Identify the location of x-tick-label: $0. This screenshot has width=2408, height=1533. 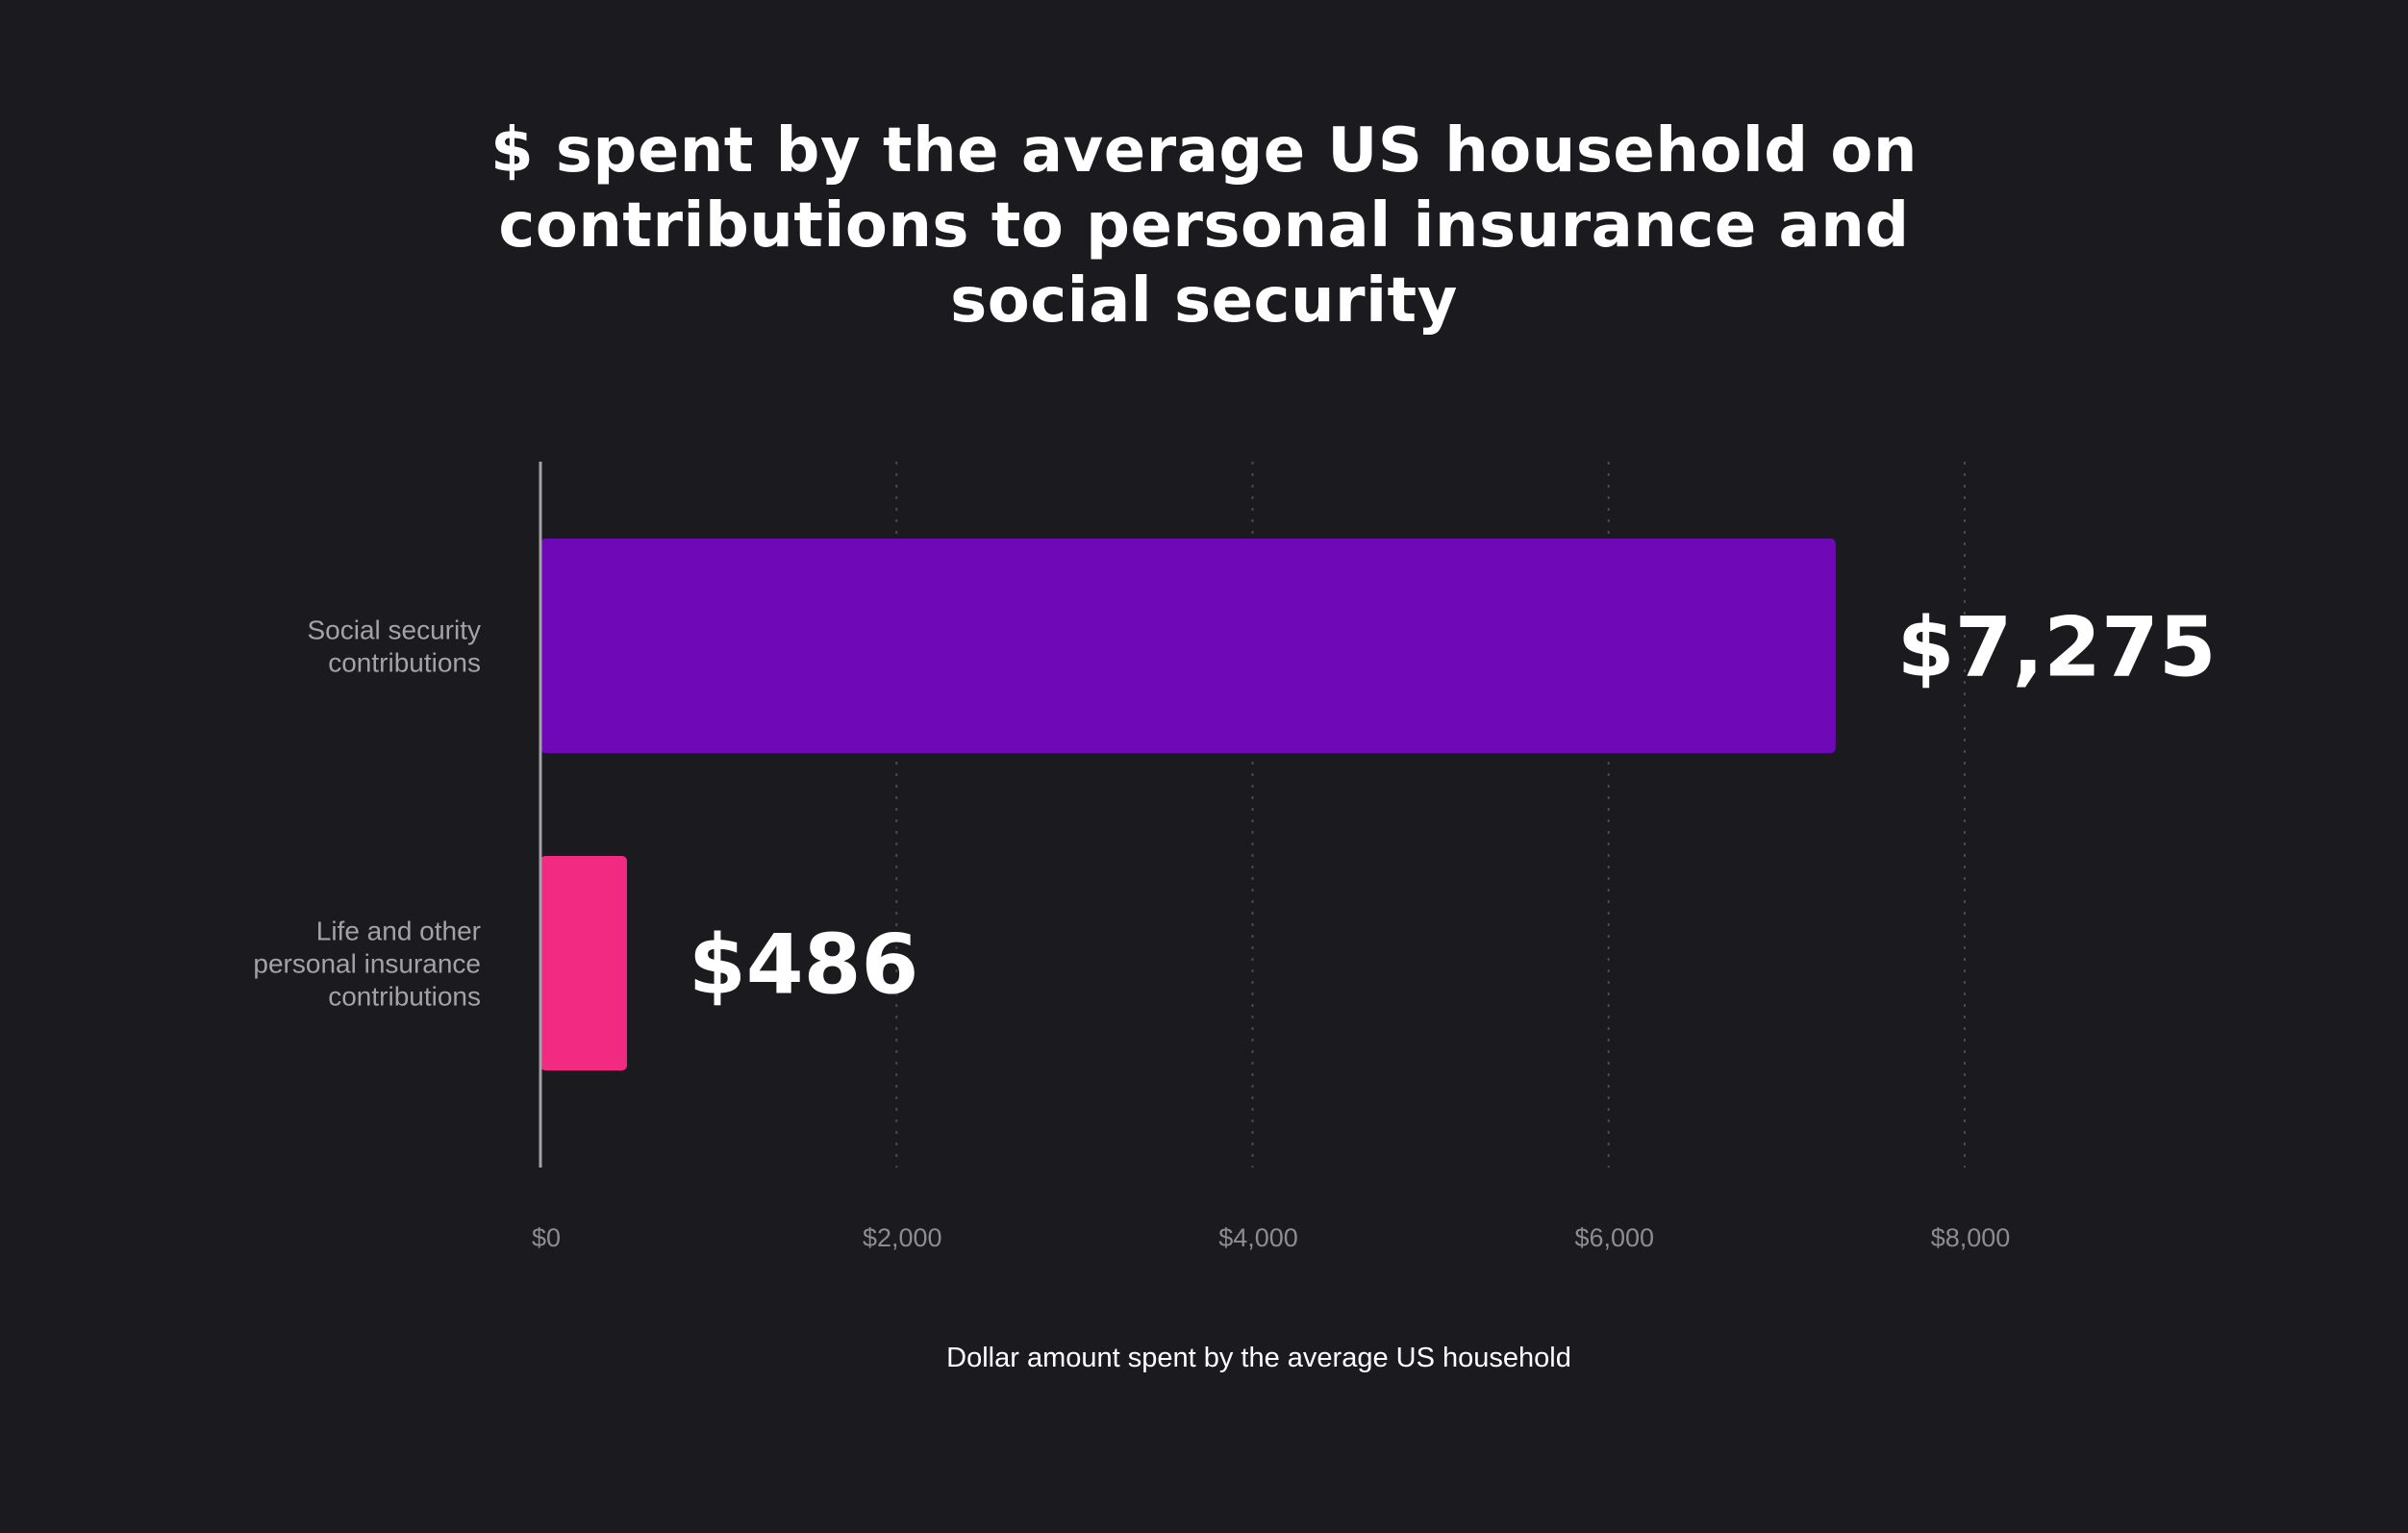
(546, 1238).